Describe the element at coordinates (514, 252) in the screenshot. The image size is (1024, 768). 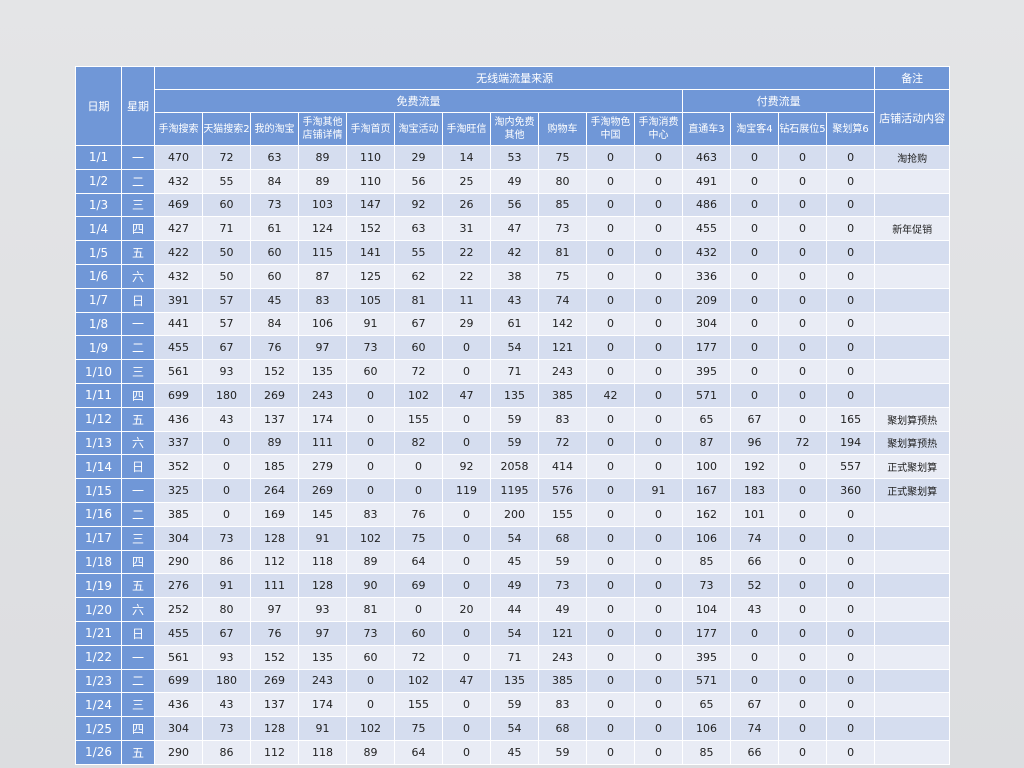
I see `value-cell: 42` at that location.